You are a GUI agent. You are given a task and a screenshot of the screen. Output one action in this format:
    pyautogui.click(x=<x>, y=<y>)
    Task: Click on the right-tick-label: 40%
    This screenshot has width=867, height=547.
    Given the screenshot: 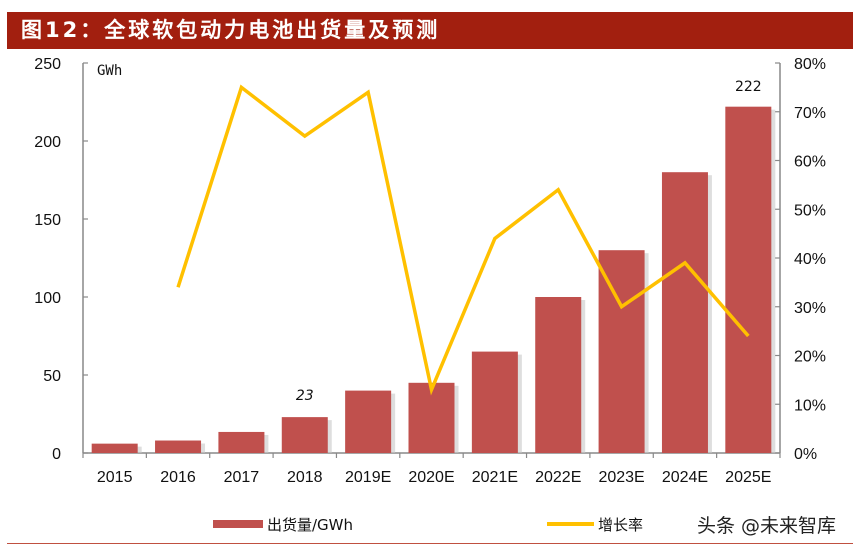 What is the action you would take?
    pyautogui.click(x=810, y=259)
    